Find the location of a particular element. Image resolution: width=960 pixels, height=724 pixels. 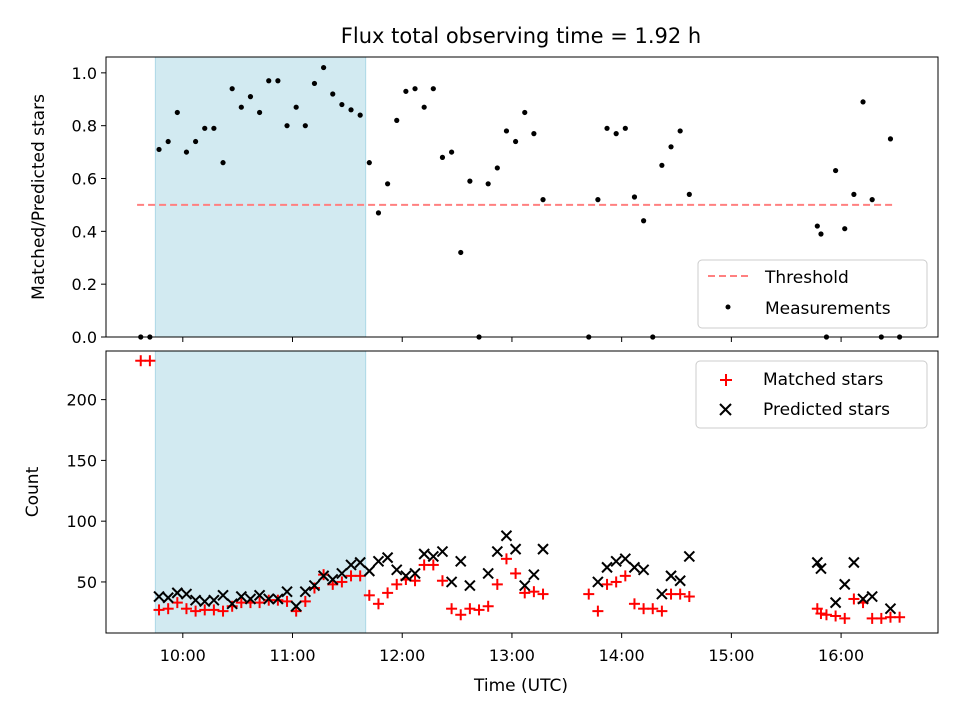

top-x-ticks is located at coordinates (512, 339).